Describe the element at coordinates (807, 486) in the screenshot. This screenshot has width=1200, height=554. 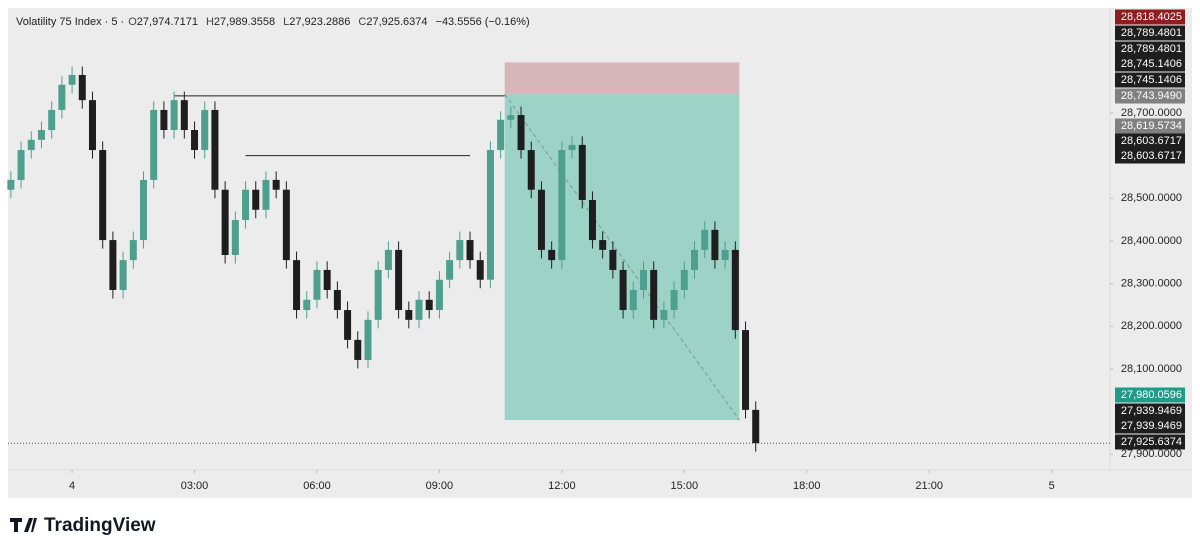
I see `x-tick-label: 18:00` at that location.